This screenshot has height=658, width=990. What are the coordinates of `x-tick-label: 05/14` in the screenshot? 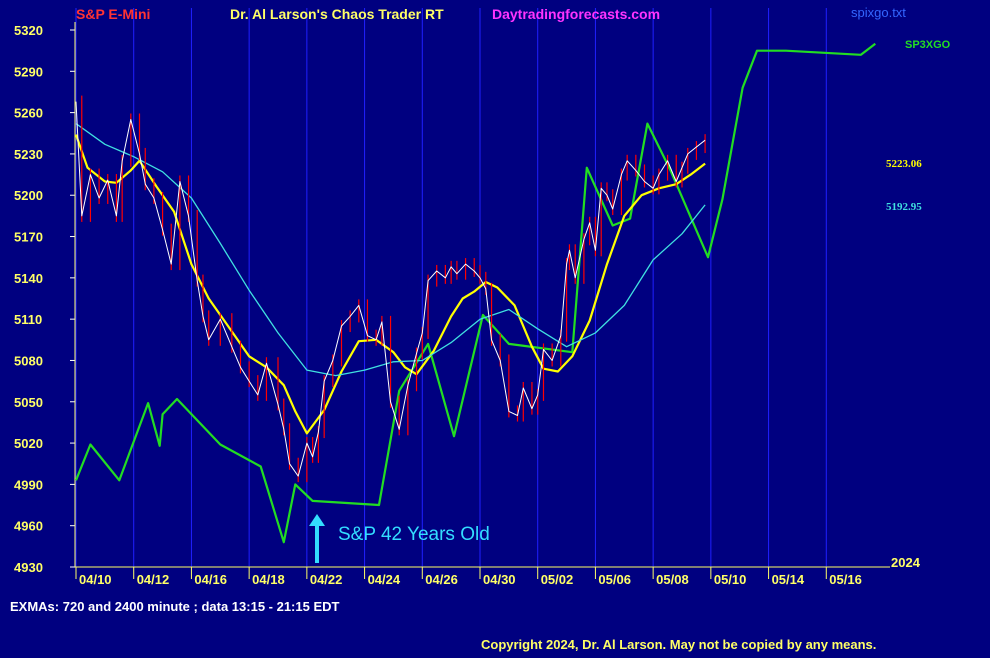 It's located at (788, 579).